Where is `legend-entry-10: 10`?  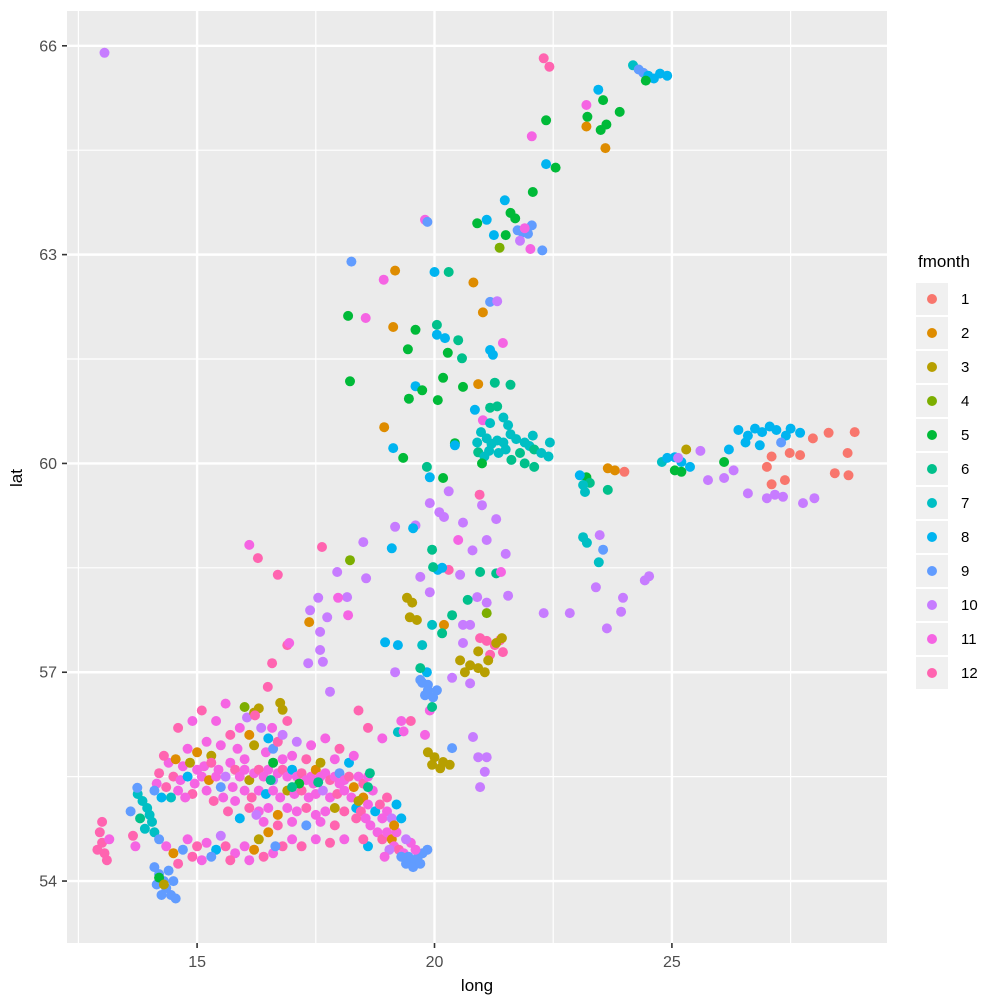
legend-entry-10: 10 is located at coordinates (962, 605).